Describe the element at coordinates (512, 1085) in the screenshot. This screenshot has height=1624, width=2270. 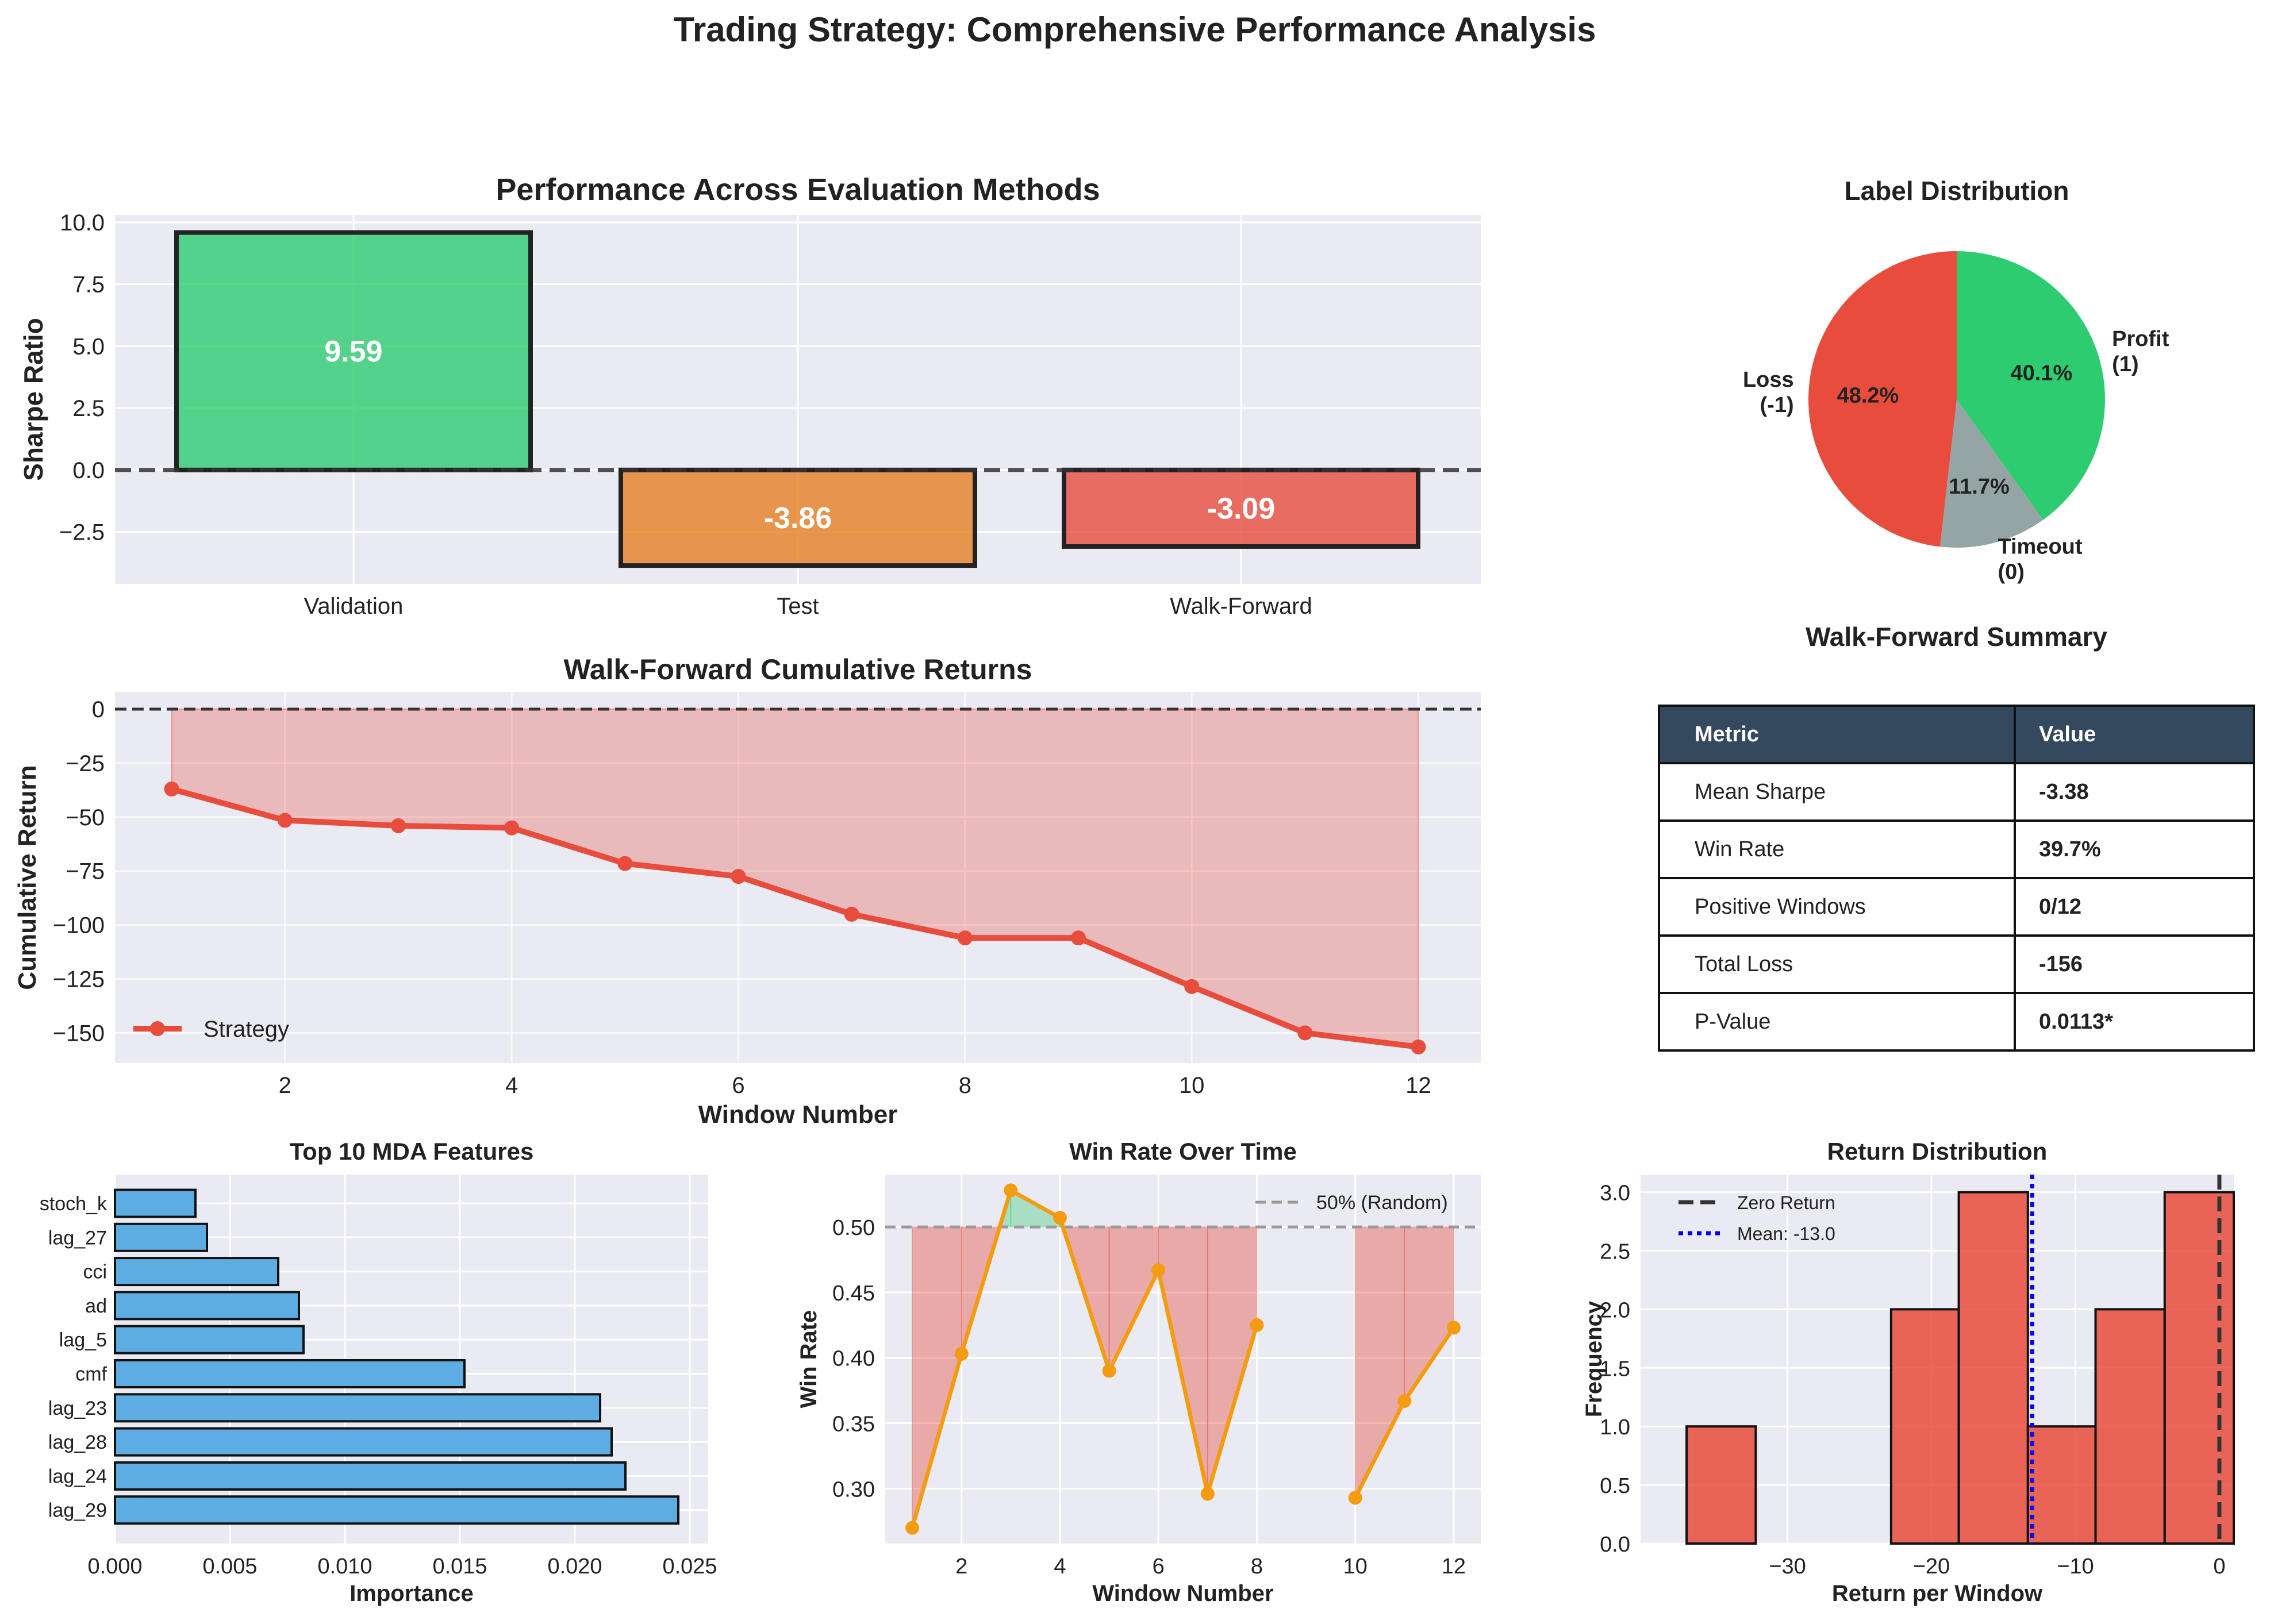
I see `x-tick-label: 4` at that location.